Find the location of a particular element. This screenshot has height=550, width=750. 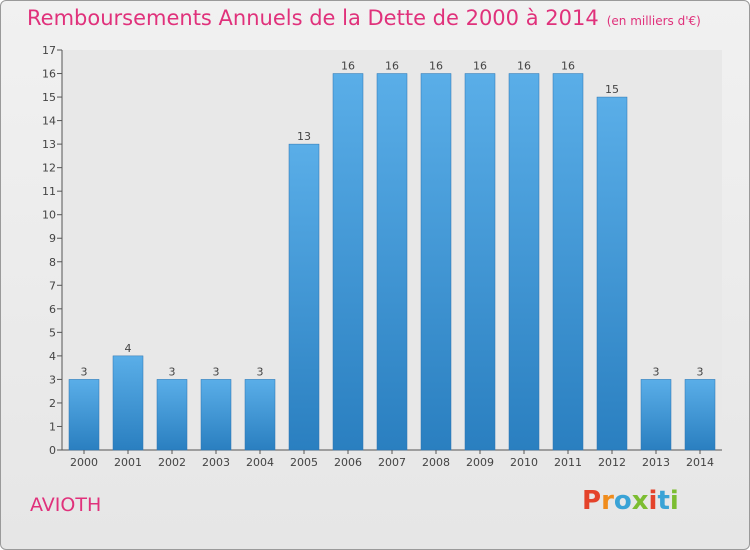

logo-letter: P is located at coordinates (592, 501).